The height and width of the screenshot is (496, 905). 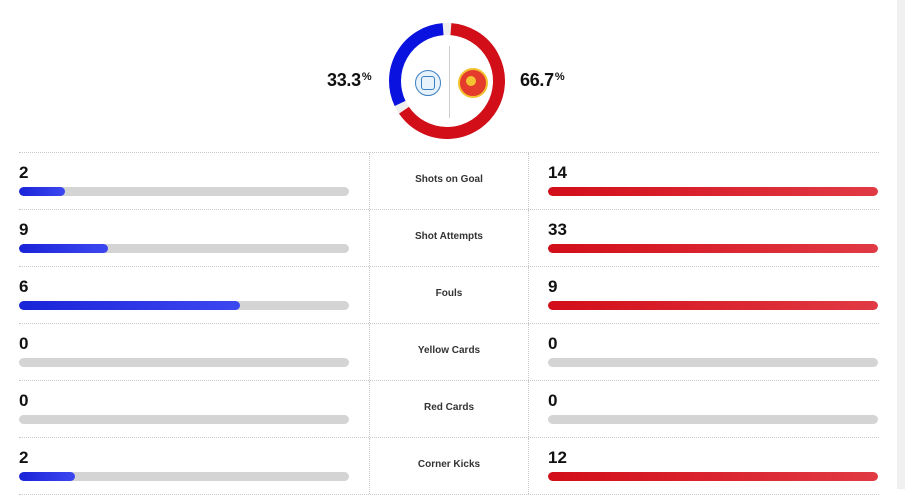 I want to click on possession-donut, so click(x=447, y=81).